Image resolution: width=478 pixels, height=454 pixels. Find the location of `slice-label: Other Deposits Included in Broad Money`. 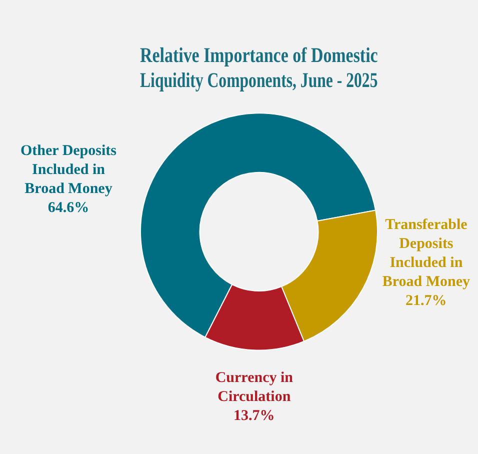

slice-label: Other Deposits Included in Broad Money is located at coordinates (68, 169).